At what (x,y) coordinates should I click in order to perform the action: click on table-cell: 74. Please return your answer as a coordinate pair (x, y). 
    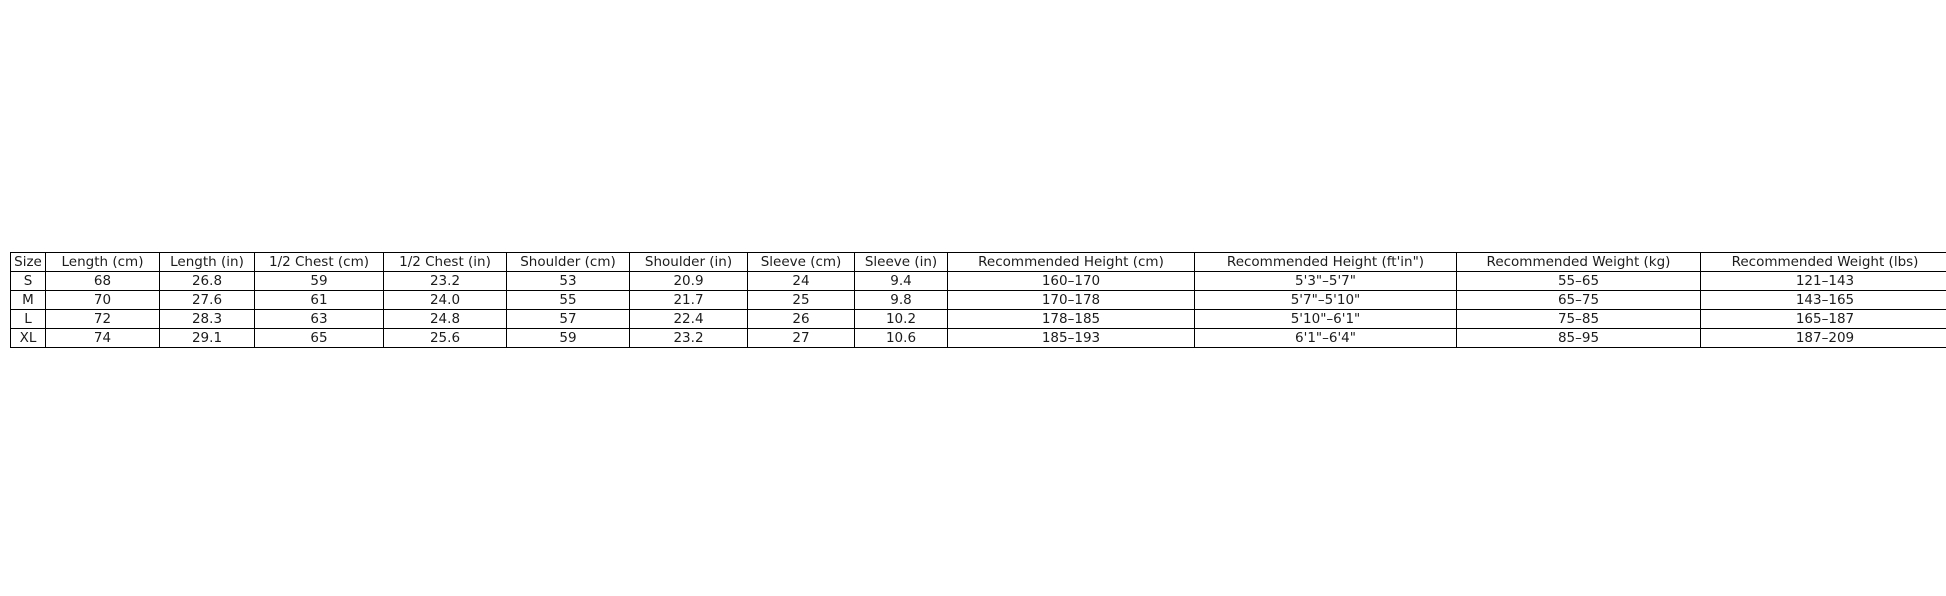
    Looking at the image, I should click on (102, 338).